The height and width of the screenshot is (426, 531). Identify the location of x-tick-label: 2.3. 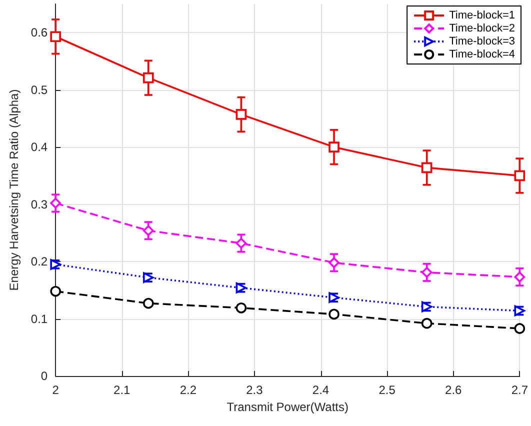
(255, 390).